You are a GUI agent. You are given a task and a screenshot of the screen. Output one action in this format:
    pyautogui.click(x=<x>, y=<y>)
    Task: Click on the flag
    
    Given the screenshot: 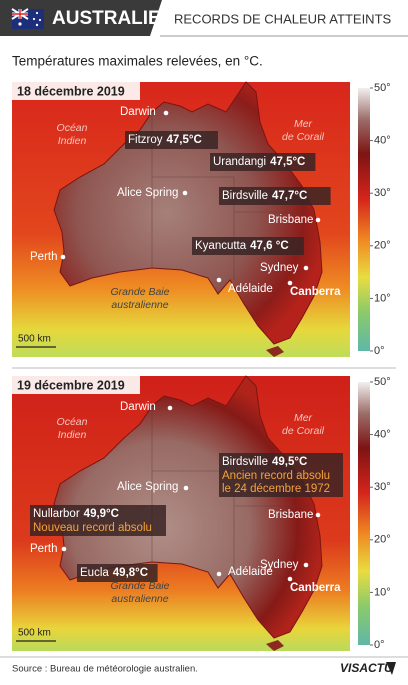 What is the action you would take?
    pyautogui.click(x=27, y=18)
    